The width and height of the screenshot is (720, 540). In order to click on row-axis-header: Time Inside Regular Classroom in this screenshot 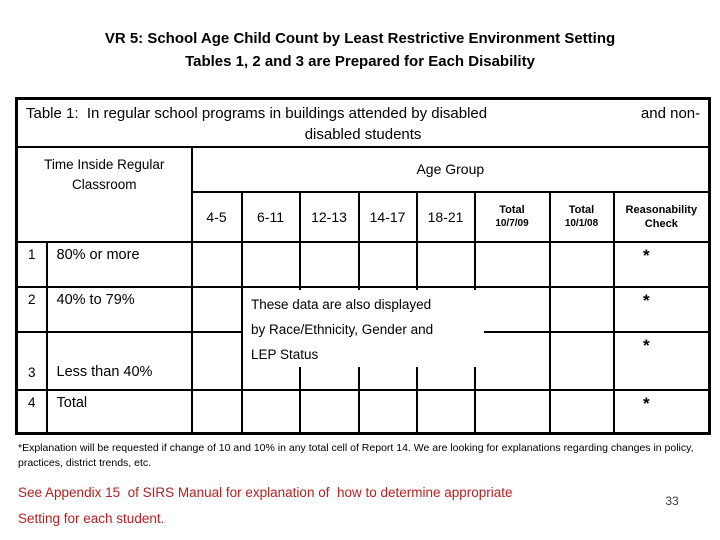, I will do `click(104, 194)`.